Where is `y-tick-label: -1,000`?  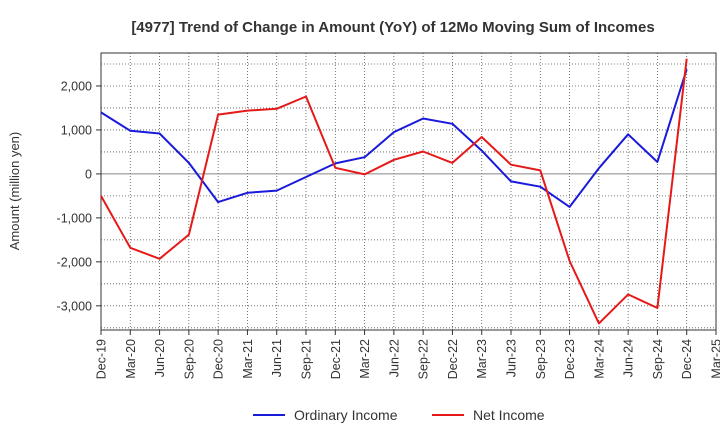
y-tick-label: -1,000 is located at coordinates (74, 218).